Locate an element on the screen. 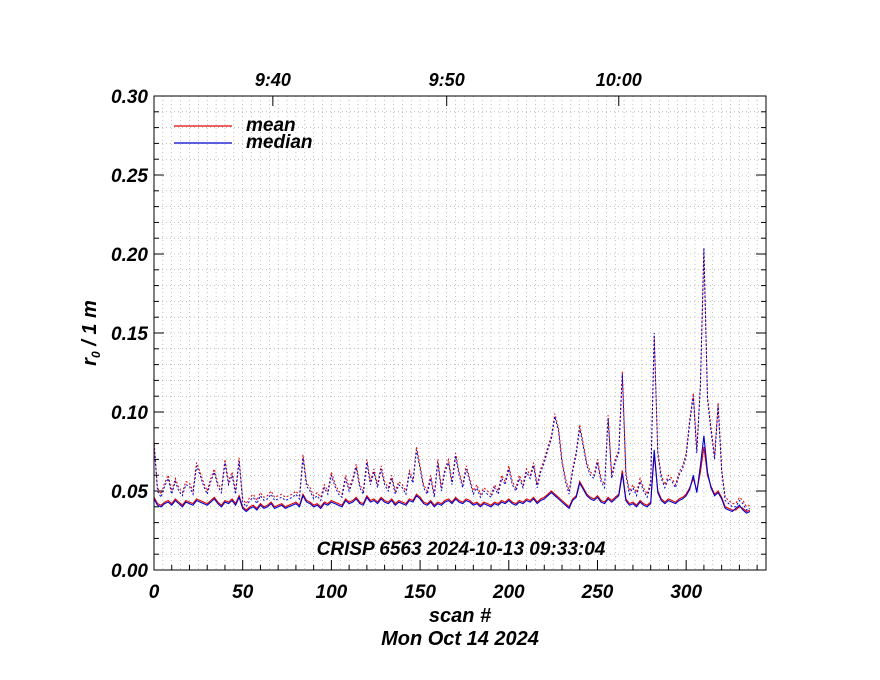 The image size is (880, 680). top-tick-label: 9:50 is located at coordinates (447, 80).